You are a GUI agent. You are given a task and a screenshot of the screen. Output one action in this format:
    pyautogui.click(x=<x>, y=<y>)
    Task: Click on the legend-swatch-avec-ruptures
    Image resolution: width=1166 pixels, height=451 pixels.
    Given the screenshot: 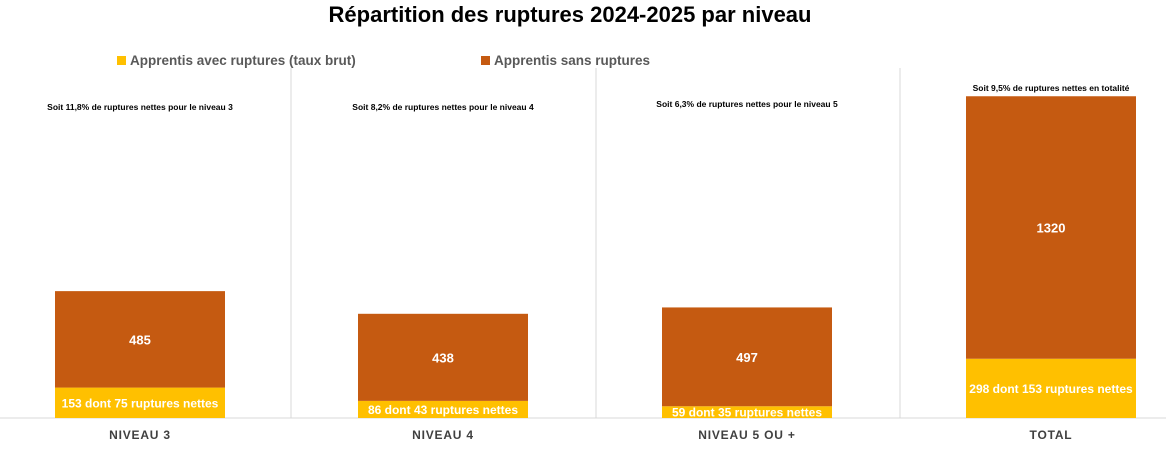 What is the action you would take?
    pyautogui.click(x=121, y=60)
    